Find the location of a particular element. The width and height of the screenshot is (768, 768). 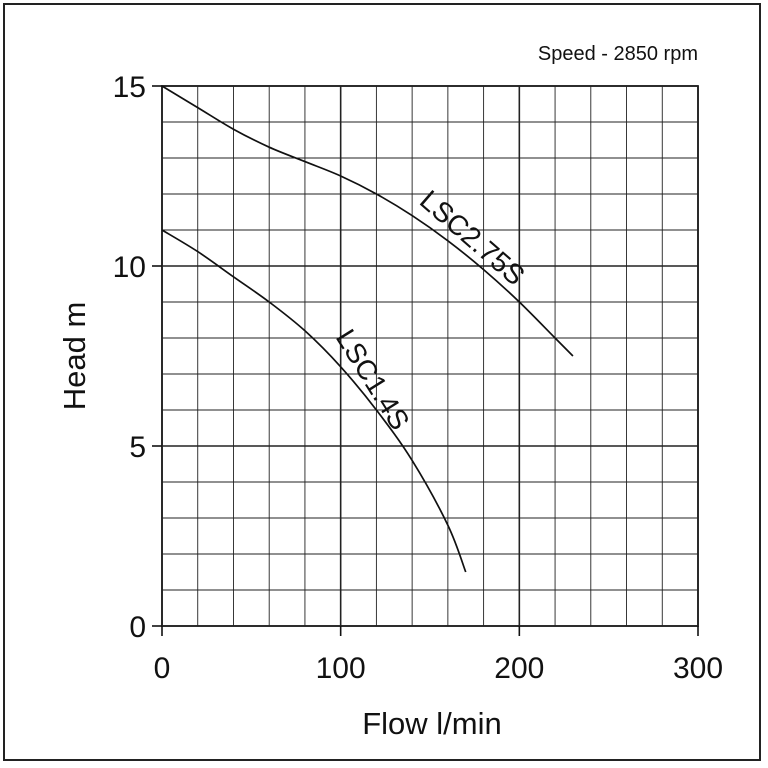

y-tick-label: 0 is located at coordinates (137, 627).